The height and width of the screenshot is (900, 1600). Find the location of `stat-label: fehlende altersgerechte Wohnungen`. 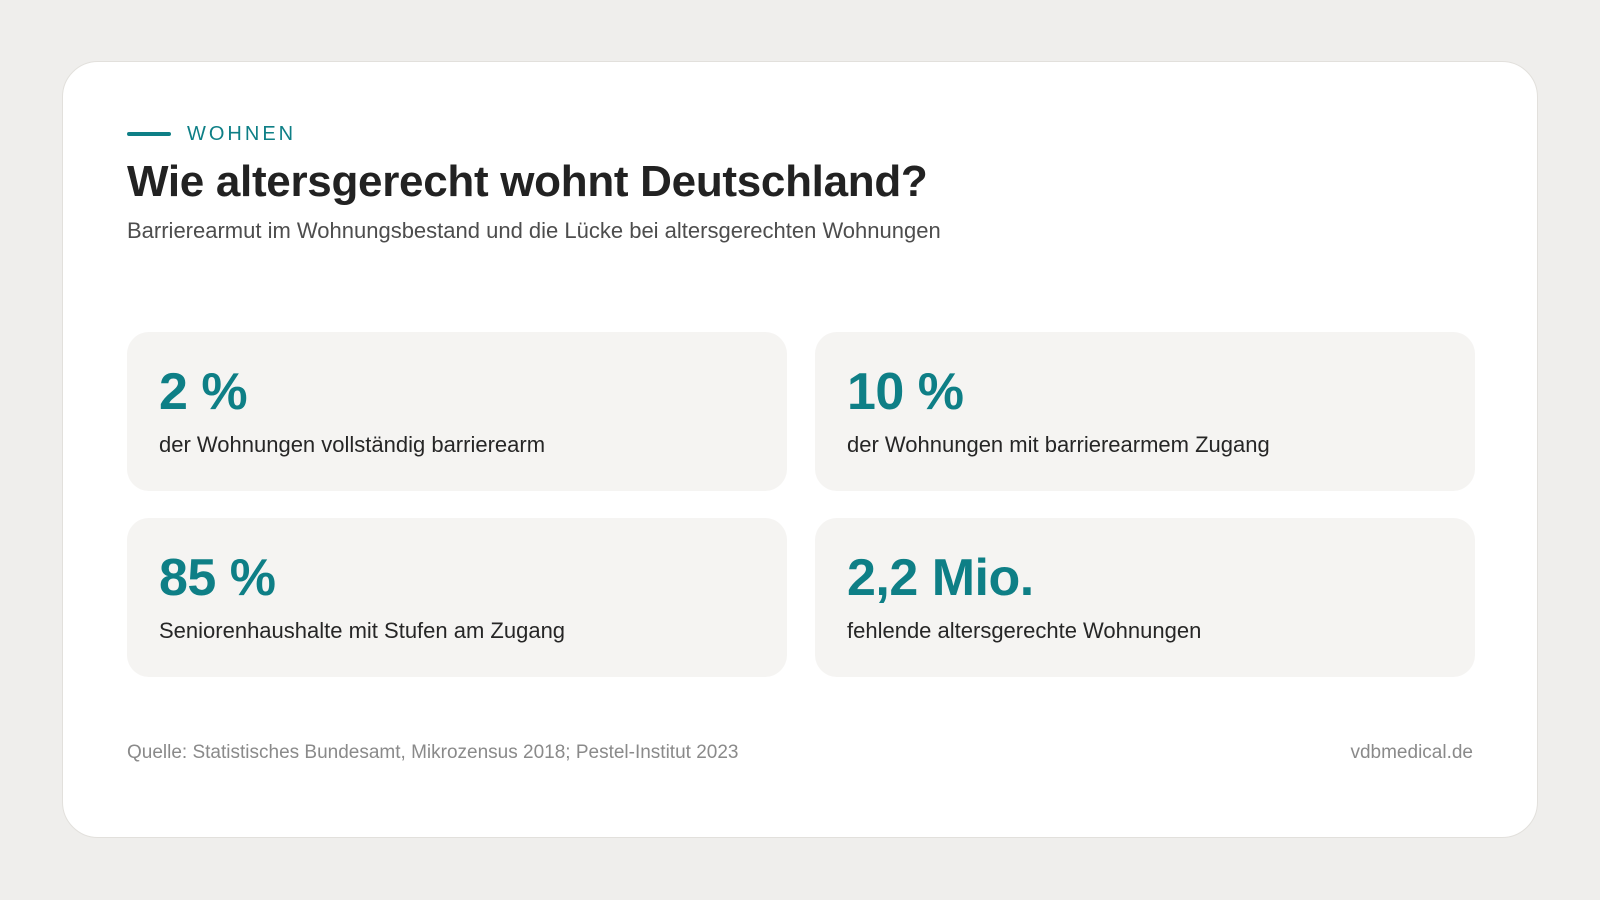

stat-label: fehlende altersgerechte Wohnungen is located at coordinates (1024, 630).